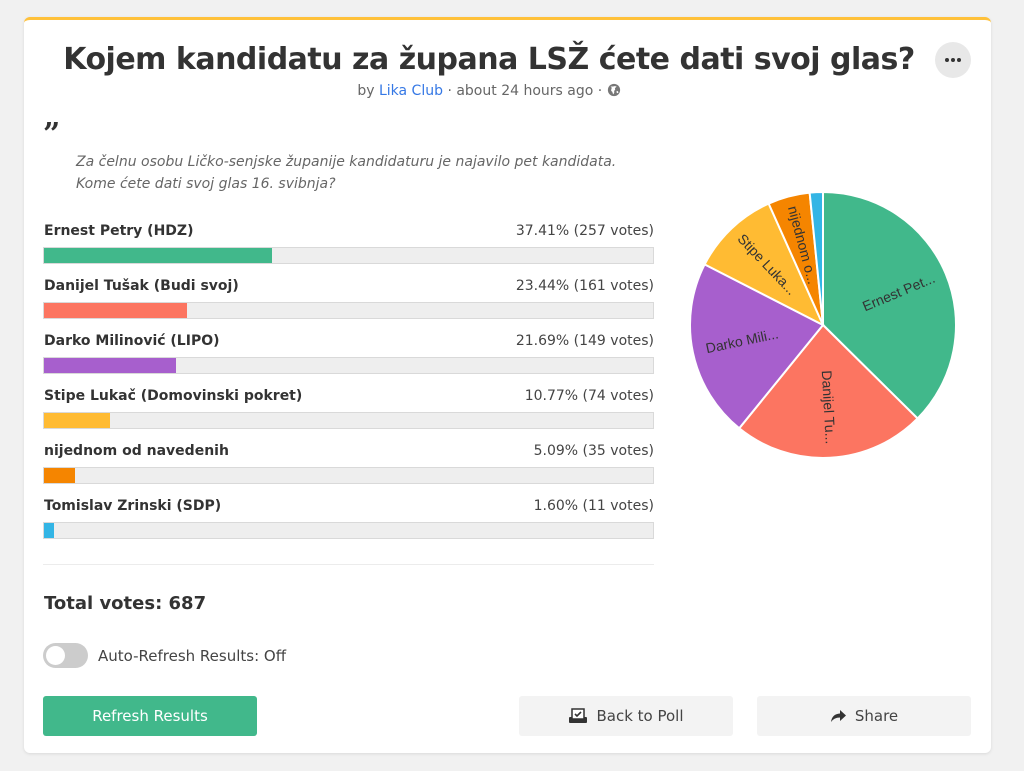 The height and width of the screenshot is (771, 1024). I want to click on description-line: Kome ćete dati svoj glas 16. svibnja?, so click(206, 184).